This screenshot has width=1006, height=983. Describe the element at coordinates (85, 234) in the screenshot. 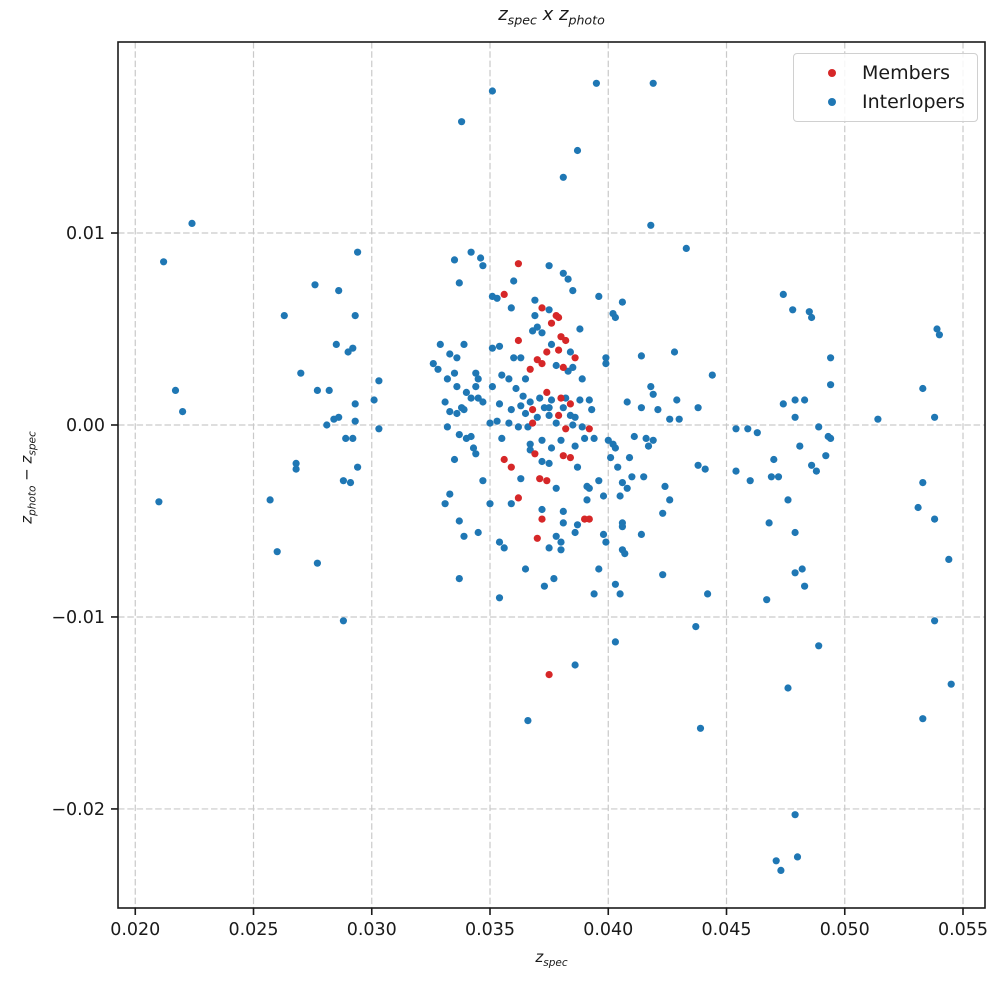

I see `y-tick-label: 0.01` at that location.